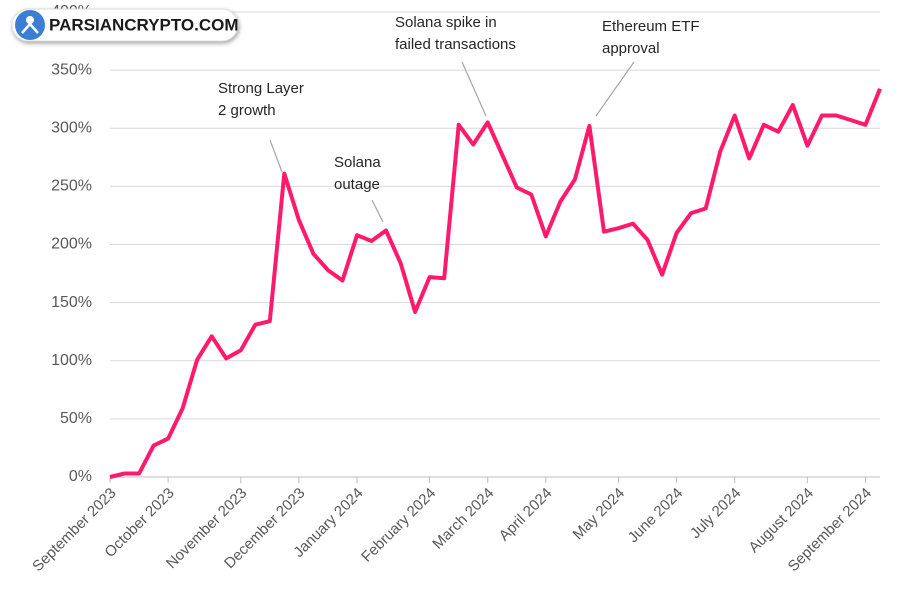  Describe the element at coordinates (71, 360) in the screenshot. I see `y-tick-label: 100%` at that location.